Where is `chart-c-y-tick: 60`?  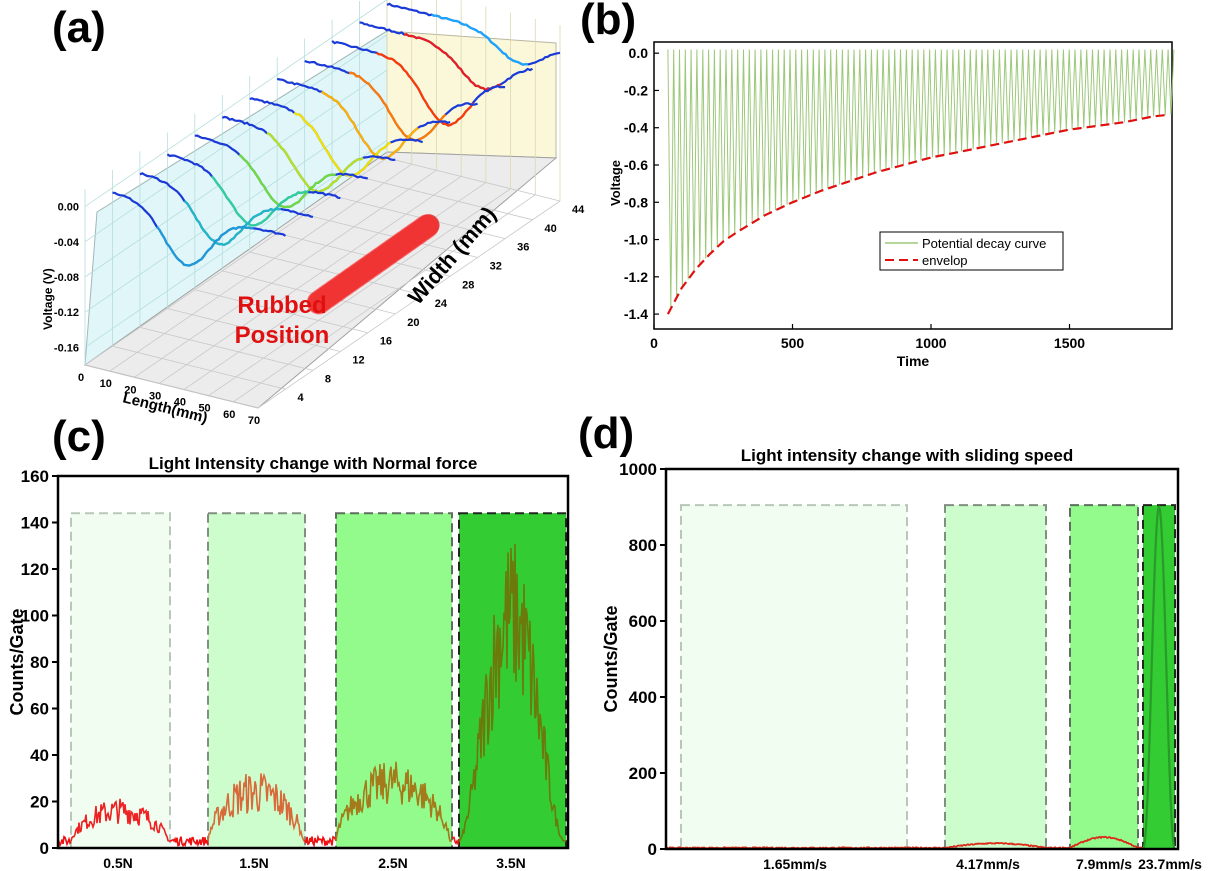
chart-c-y-tick: 60 is located at coordinates (39, 709).